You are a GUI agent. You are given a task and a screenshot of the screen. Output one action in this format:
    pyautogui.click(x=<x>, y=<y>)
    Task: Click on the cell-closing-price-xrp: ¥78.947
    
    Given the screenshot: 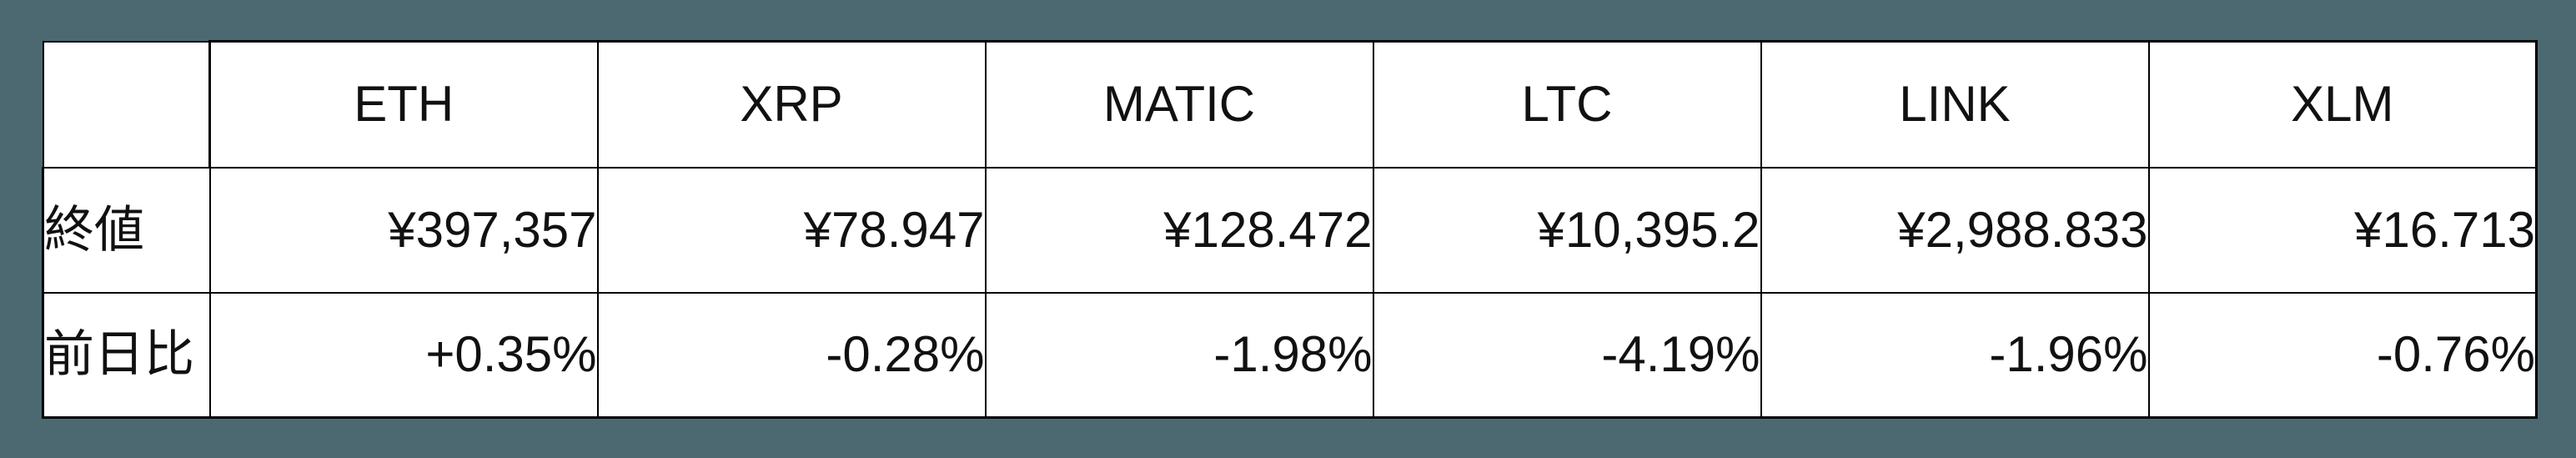 What is the action you would take?
    pyautogui.click(x=791, y=230)
    